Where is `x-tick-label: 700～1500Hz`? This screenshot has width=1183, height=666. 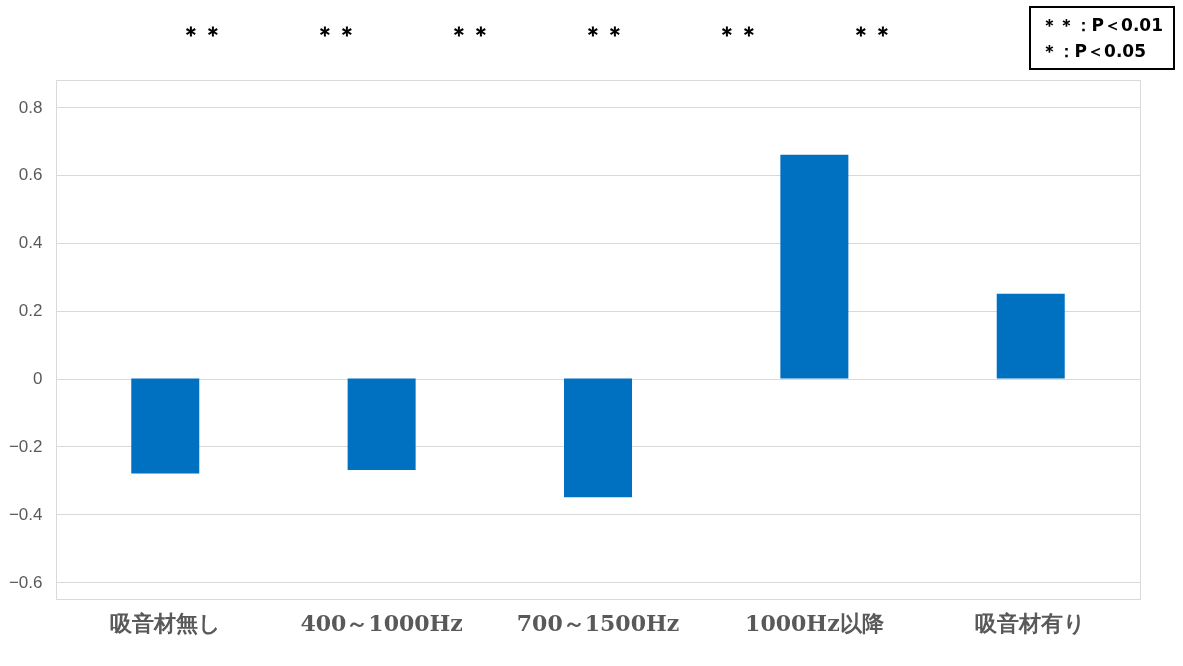 x-tick-label: 700～1500Hz is located at coordinates (598, 622).